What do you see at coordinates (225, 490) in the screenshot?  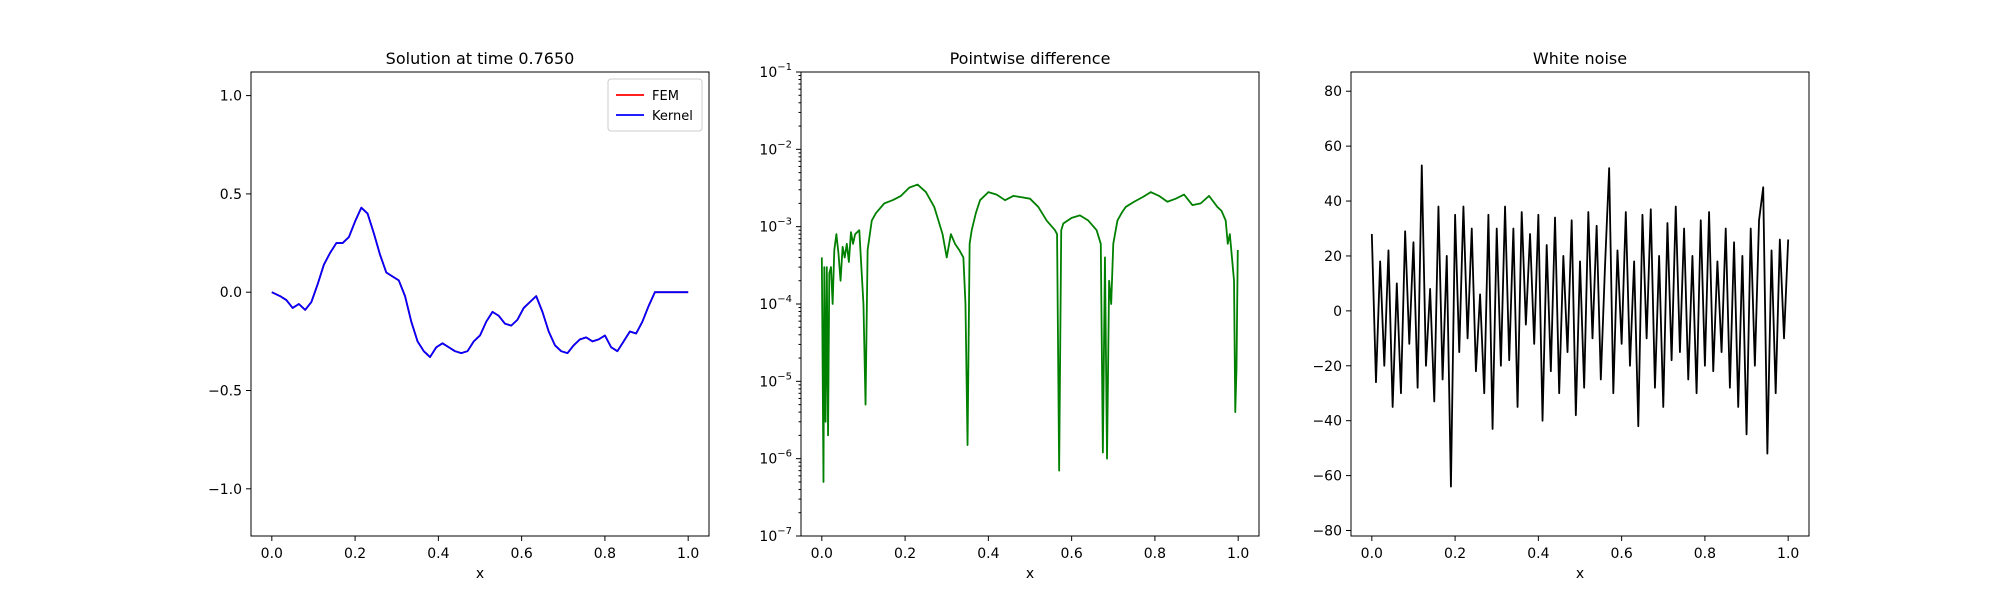 I see `y-tick-label: −1.0` at bounding box center [225, 490].